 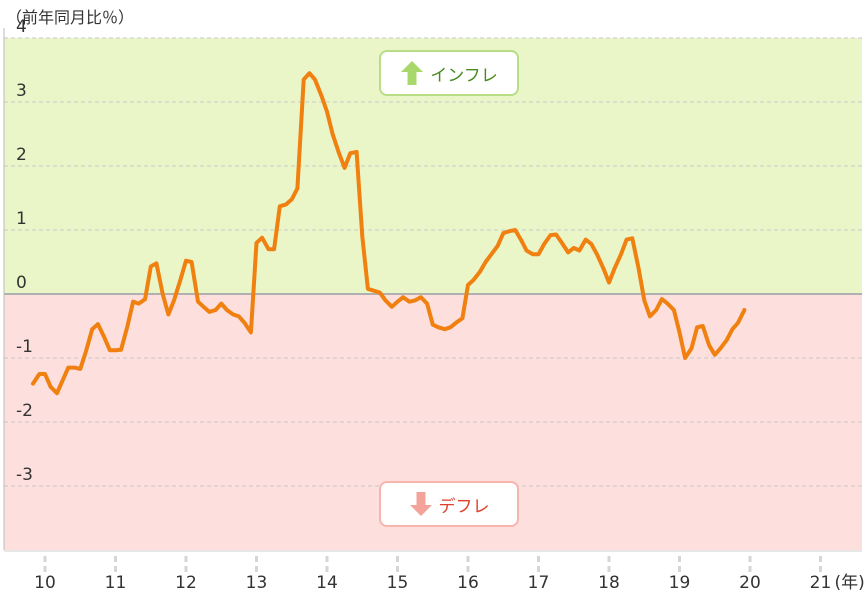 What do you see at coordinates (420, 504) in the screenshot?
I see `arrow-down-icon` at bounding box center [420, 504].